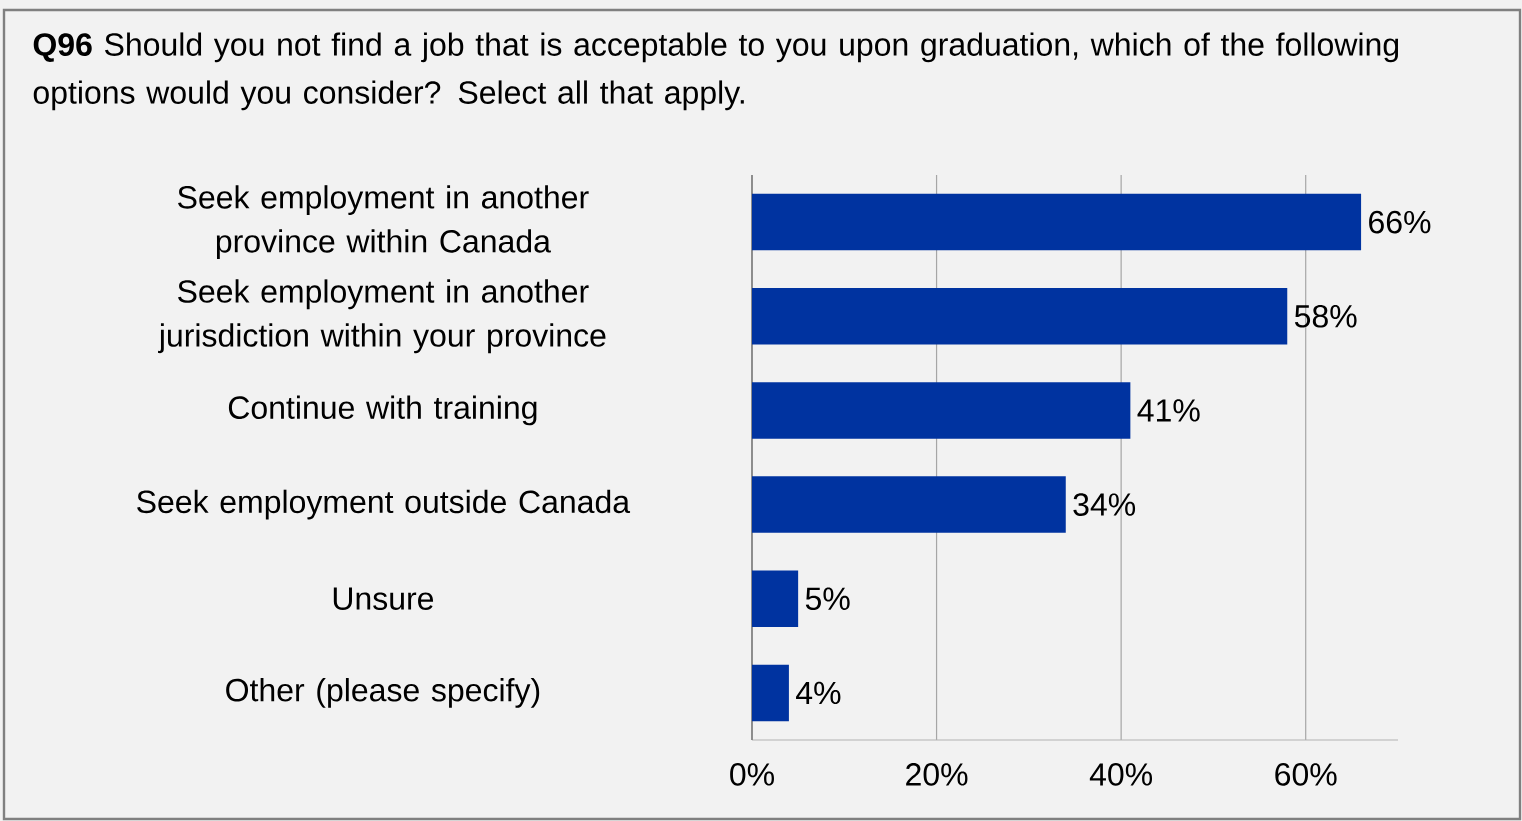 The height and width of the screenshot is (821, 1522). I want to click on x-tick-label: 0%, so click(752, 774).